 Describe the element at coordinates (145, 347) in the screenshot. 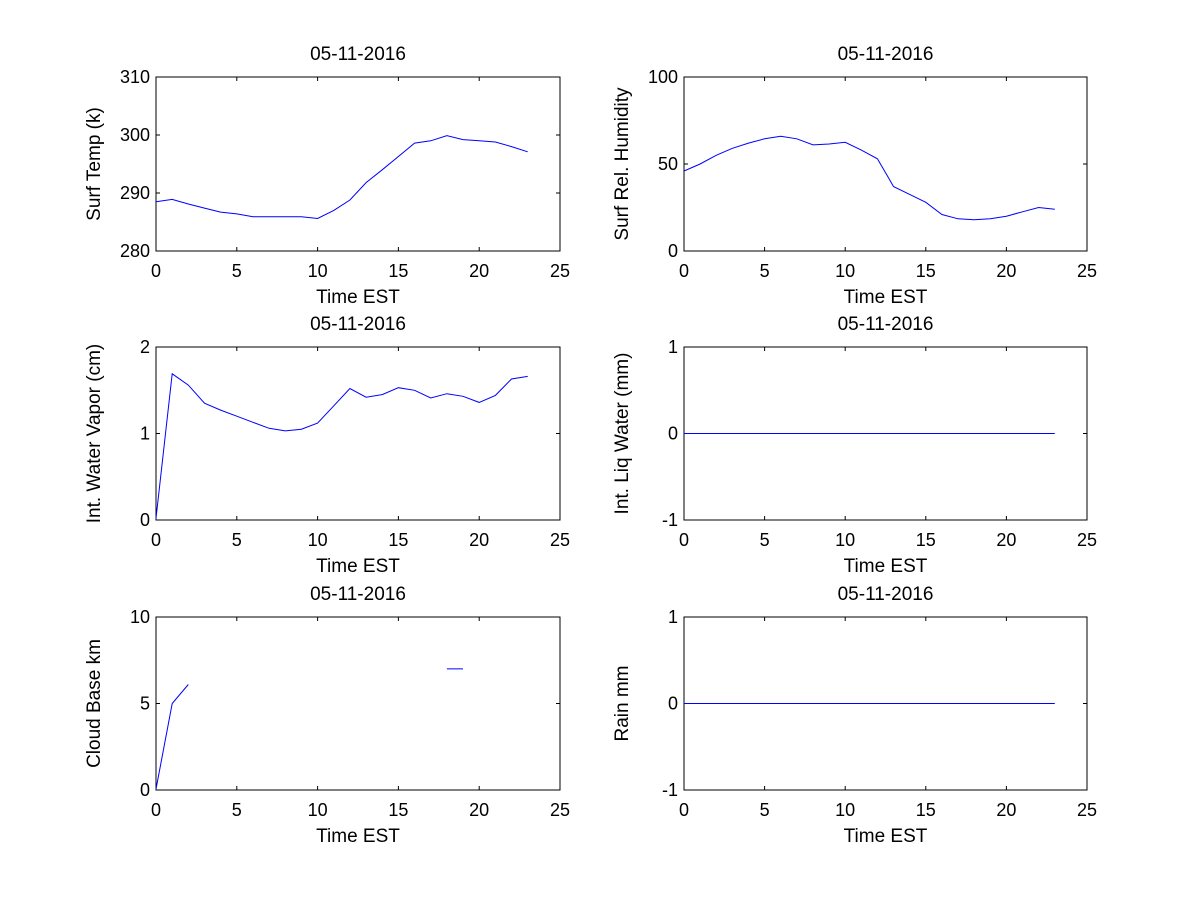

I see `y-tick-label: 2` at that location.